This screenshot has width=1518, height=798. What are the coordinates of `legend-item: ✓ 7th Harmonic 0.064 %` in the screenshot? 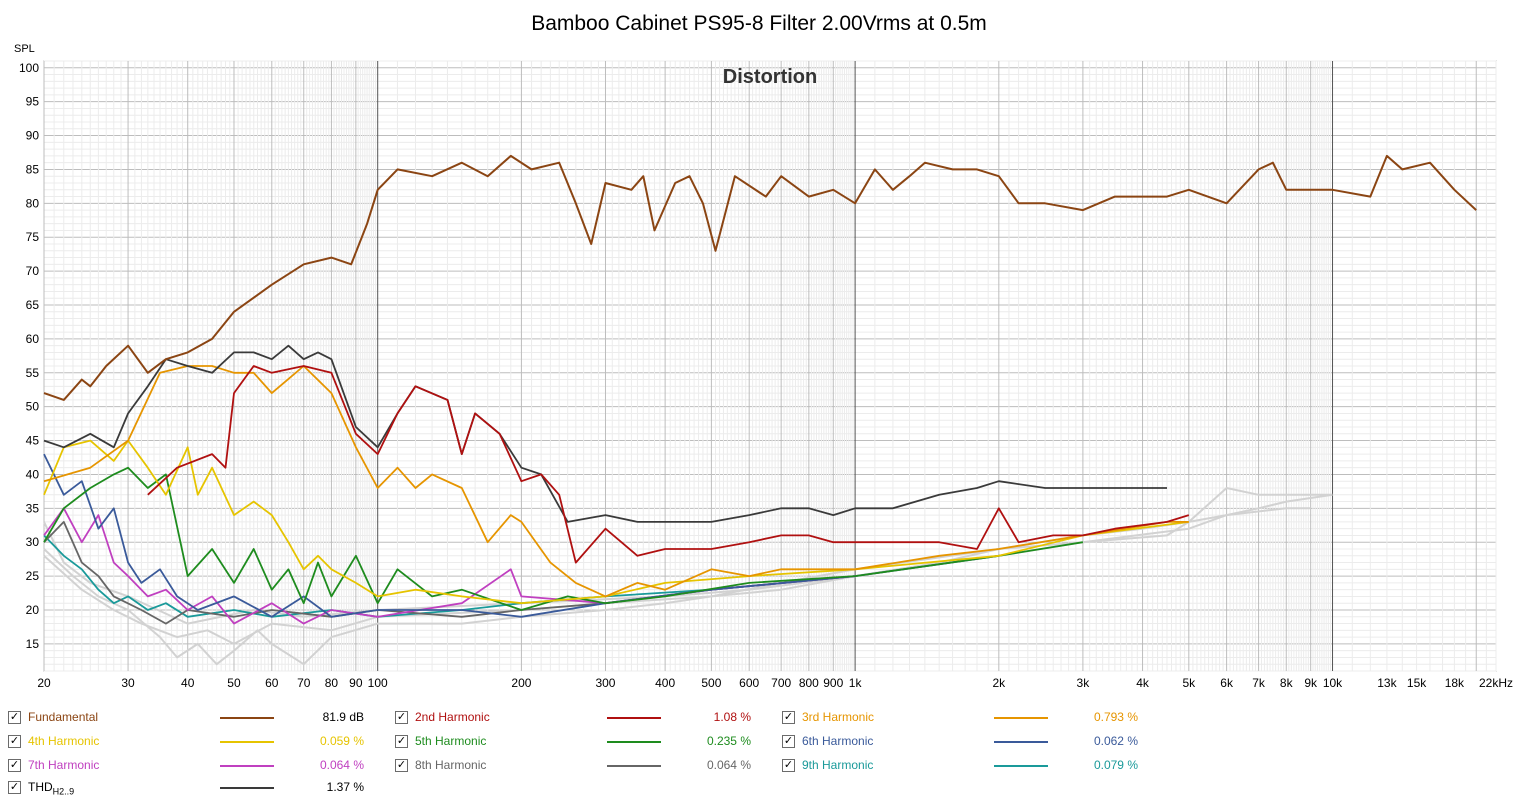 It's located at (188, 766).